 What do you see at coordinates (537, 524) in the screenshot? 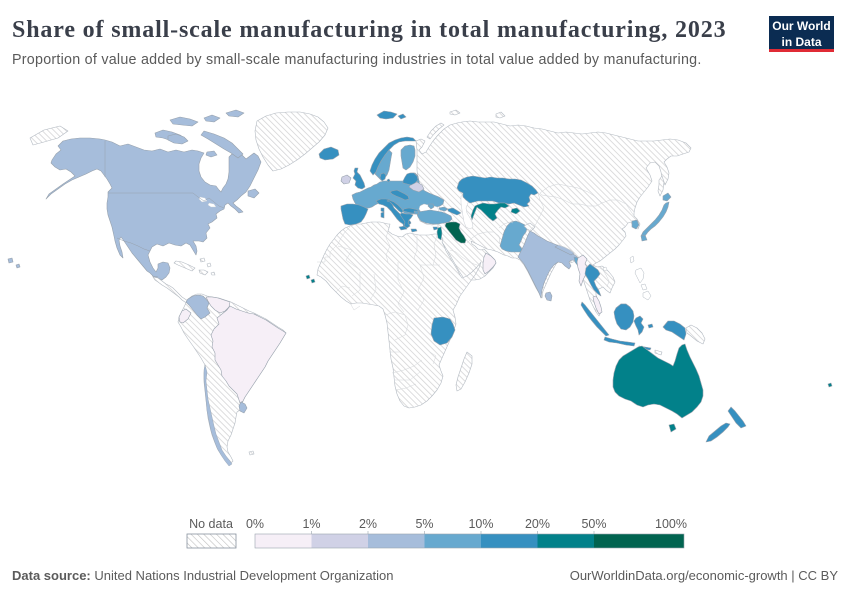
I see `svg-text: 20%` at bounding box center [537, 524].